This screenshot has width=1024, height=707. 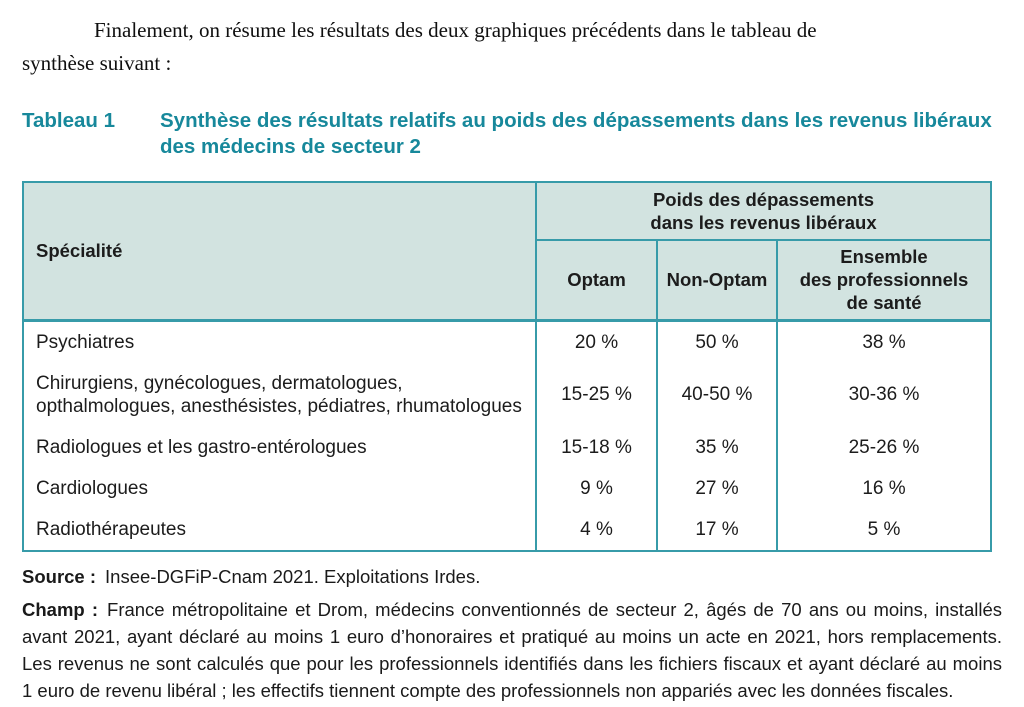 What do you see at coordinates (884, 488) in the screenshot?
I see `value-cell-ensemble: 16 %` at bounding box center [884, 488].